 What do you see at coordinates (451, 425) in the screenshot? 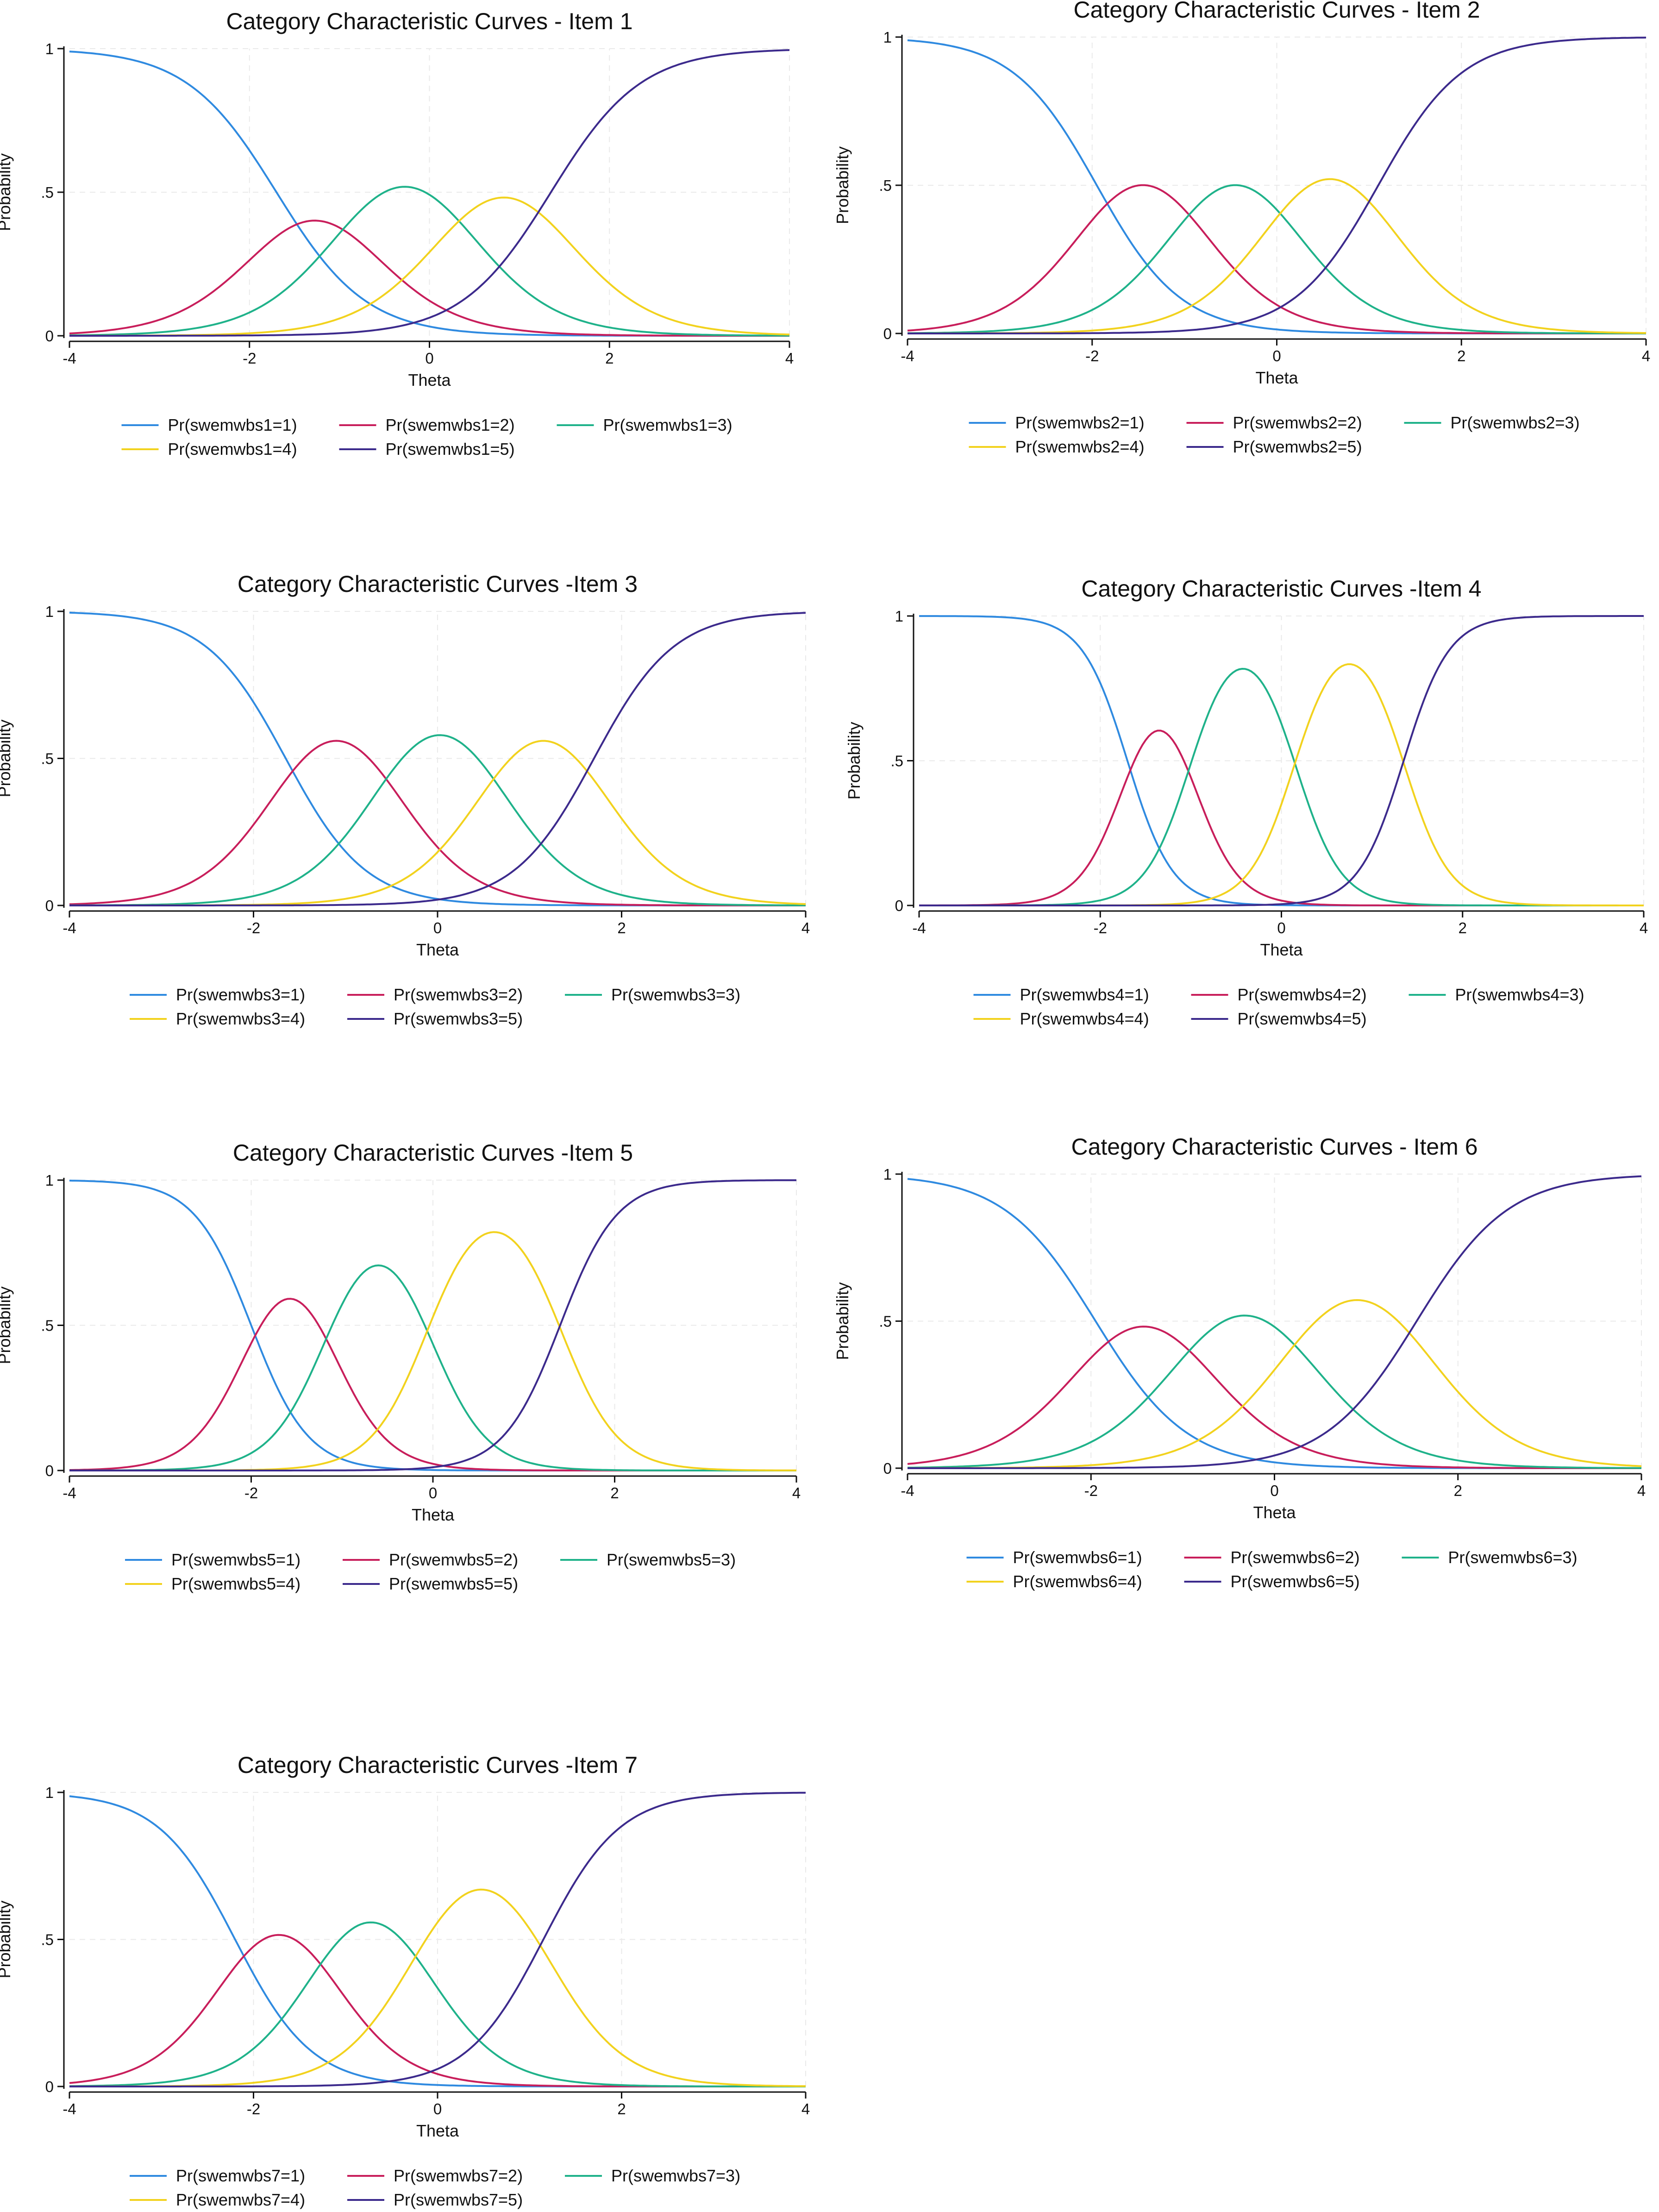
I see `legend-label: Pr(swemwbs1=2)` at bounding box center [451, 425].